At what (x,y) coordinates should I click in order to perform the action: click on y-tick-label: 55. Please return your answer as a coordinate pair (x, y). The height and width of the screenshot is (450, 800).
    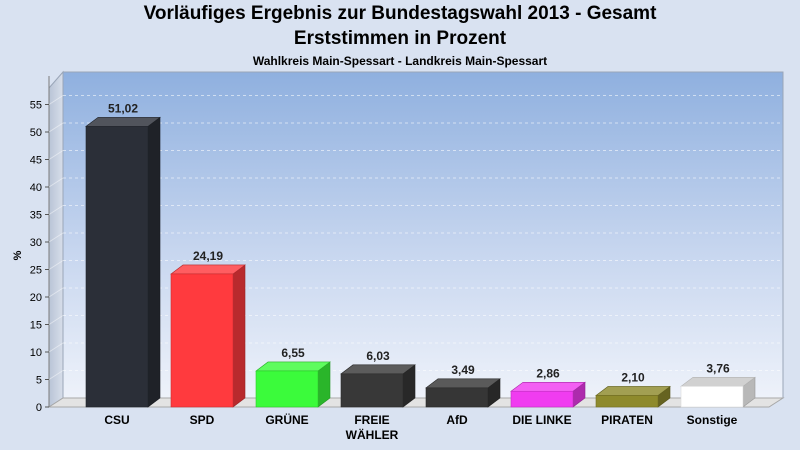
    Looking at the image, I should click on (36, 106).